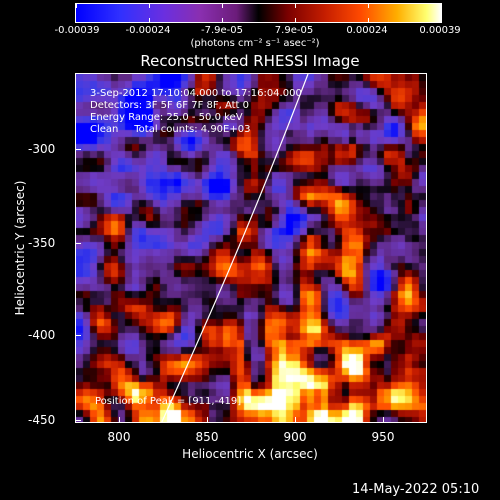 This screenshot has height=500, width=500. What do you see at coordinates (42, 335) in the screenshot?
I see `y-tick-label: -400` at bounding box center [42, 335].